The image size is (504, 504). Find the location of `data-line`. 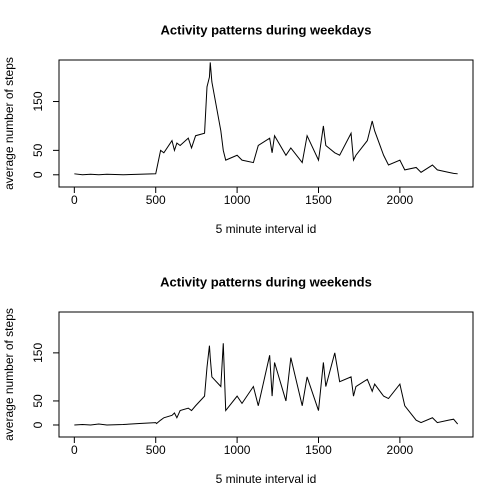

data-line is located at coordinates (266, 384).